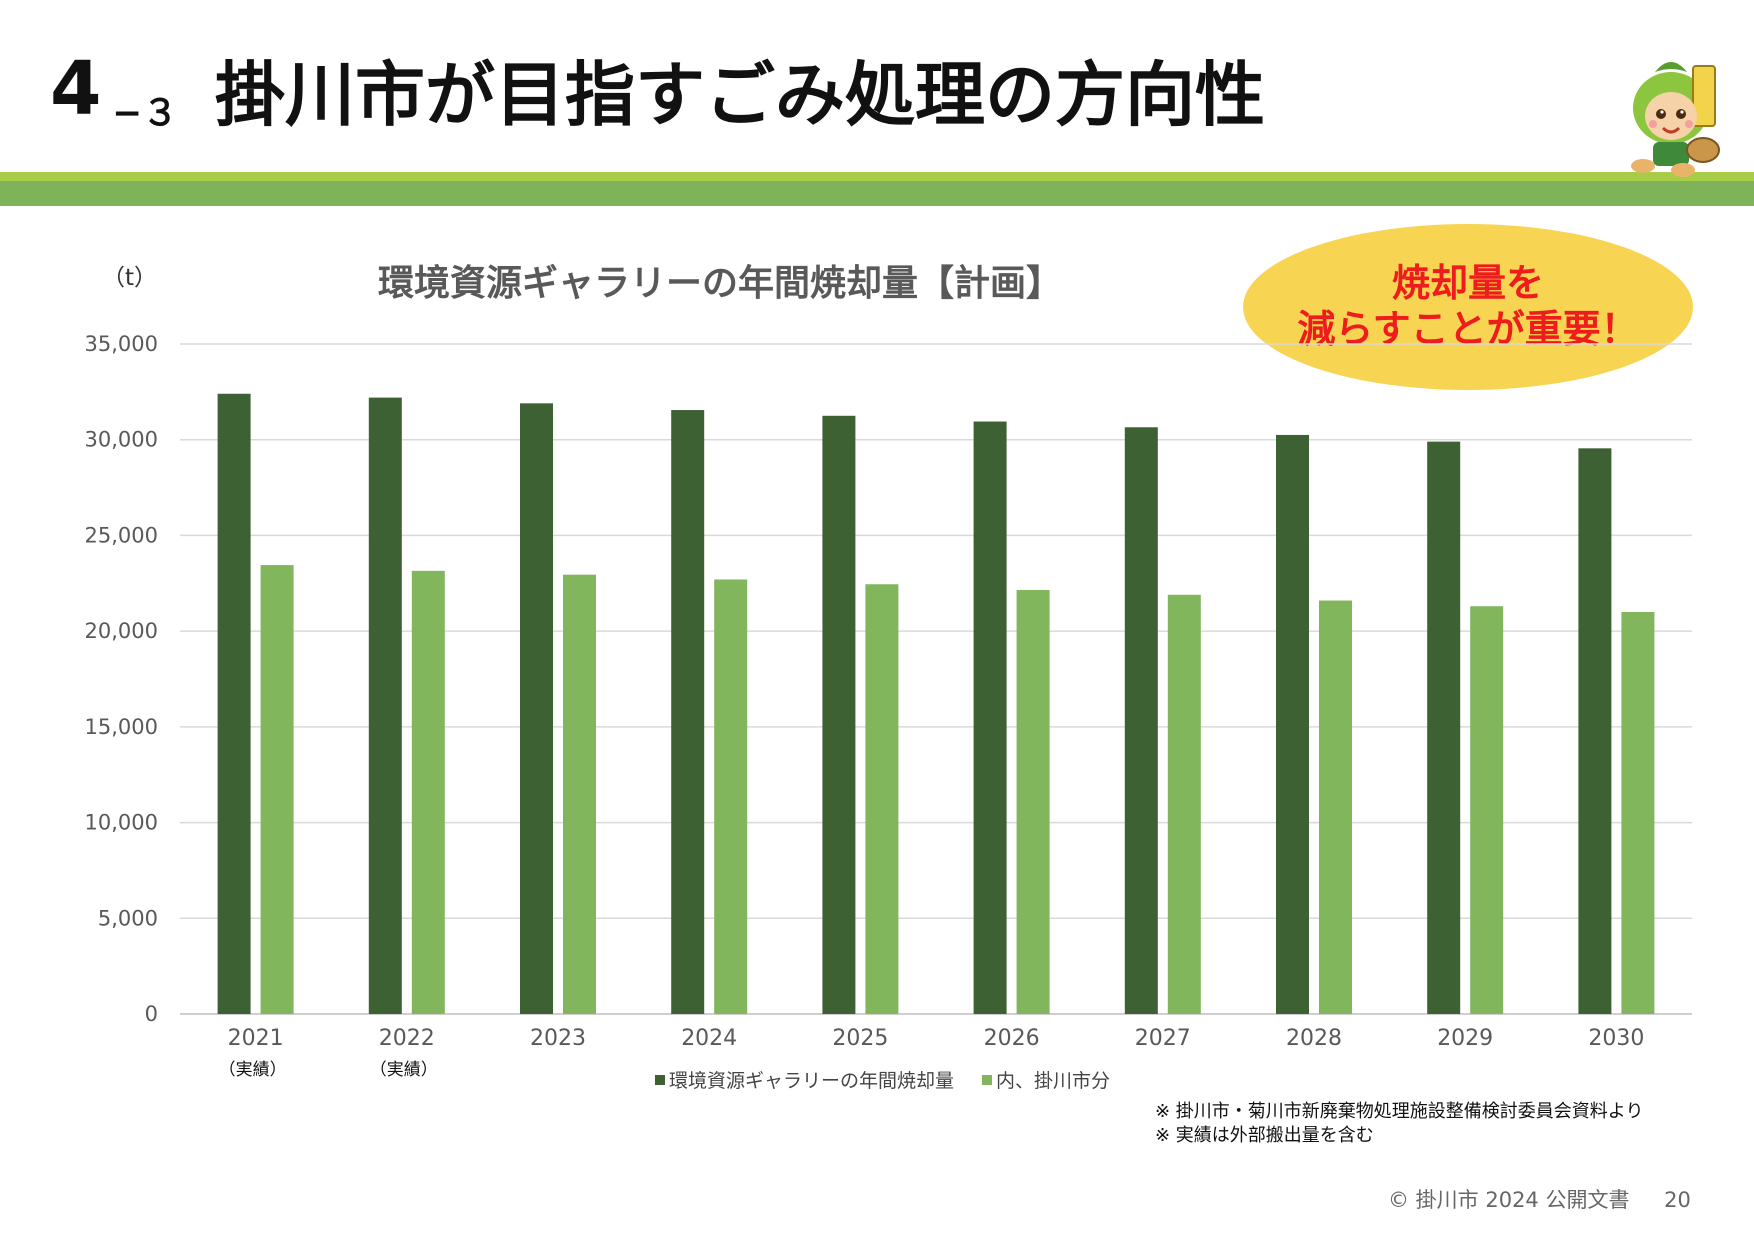 The width and height of the screenshot is (1754, 1241). I want to click on copyright-text: © 掛川市 2024 公開文書, so click(1509, 1200).